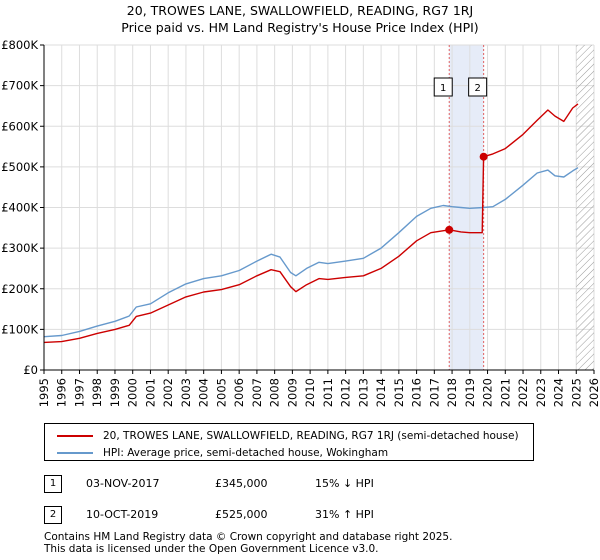  Describe the element at coordinates (241, 514) in the screenshot. I see `transaction-price: £525,000` at that location.